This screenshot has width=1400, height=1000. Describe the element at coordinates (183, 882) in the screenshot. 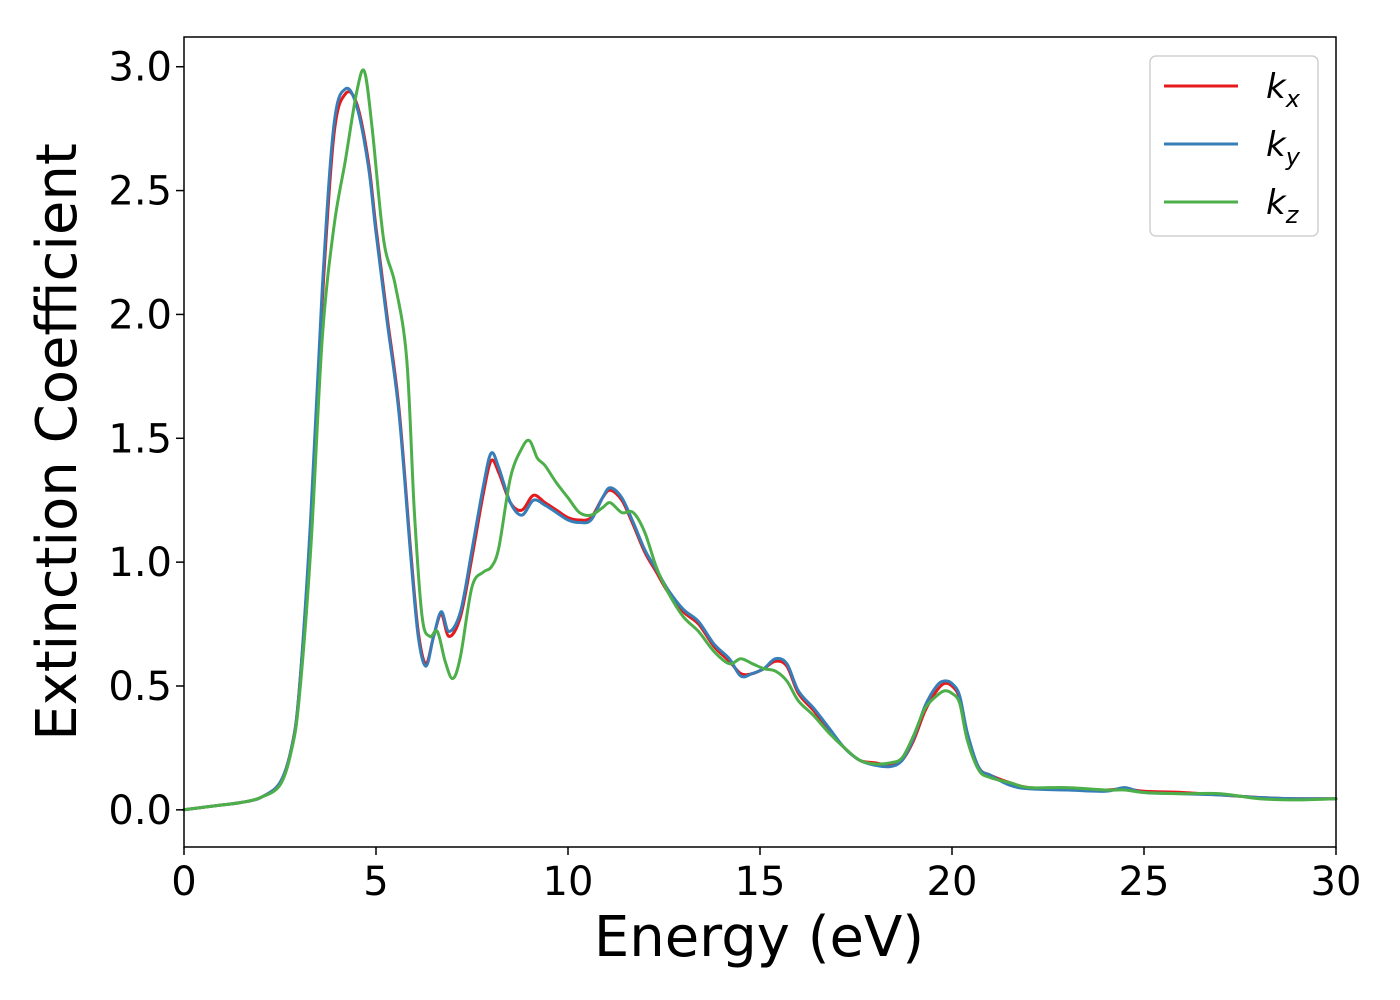

I see `x-tick-label: 0` at that location.